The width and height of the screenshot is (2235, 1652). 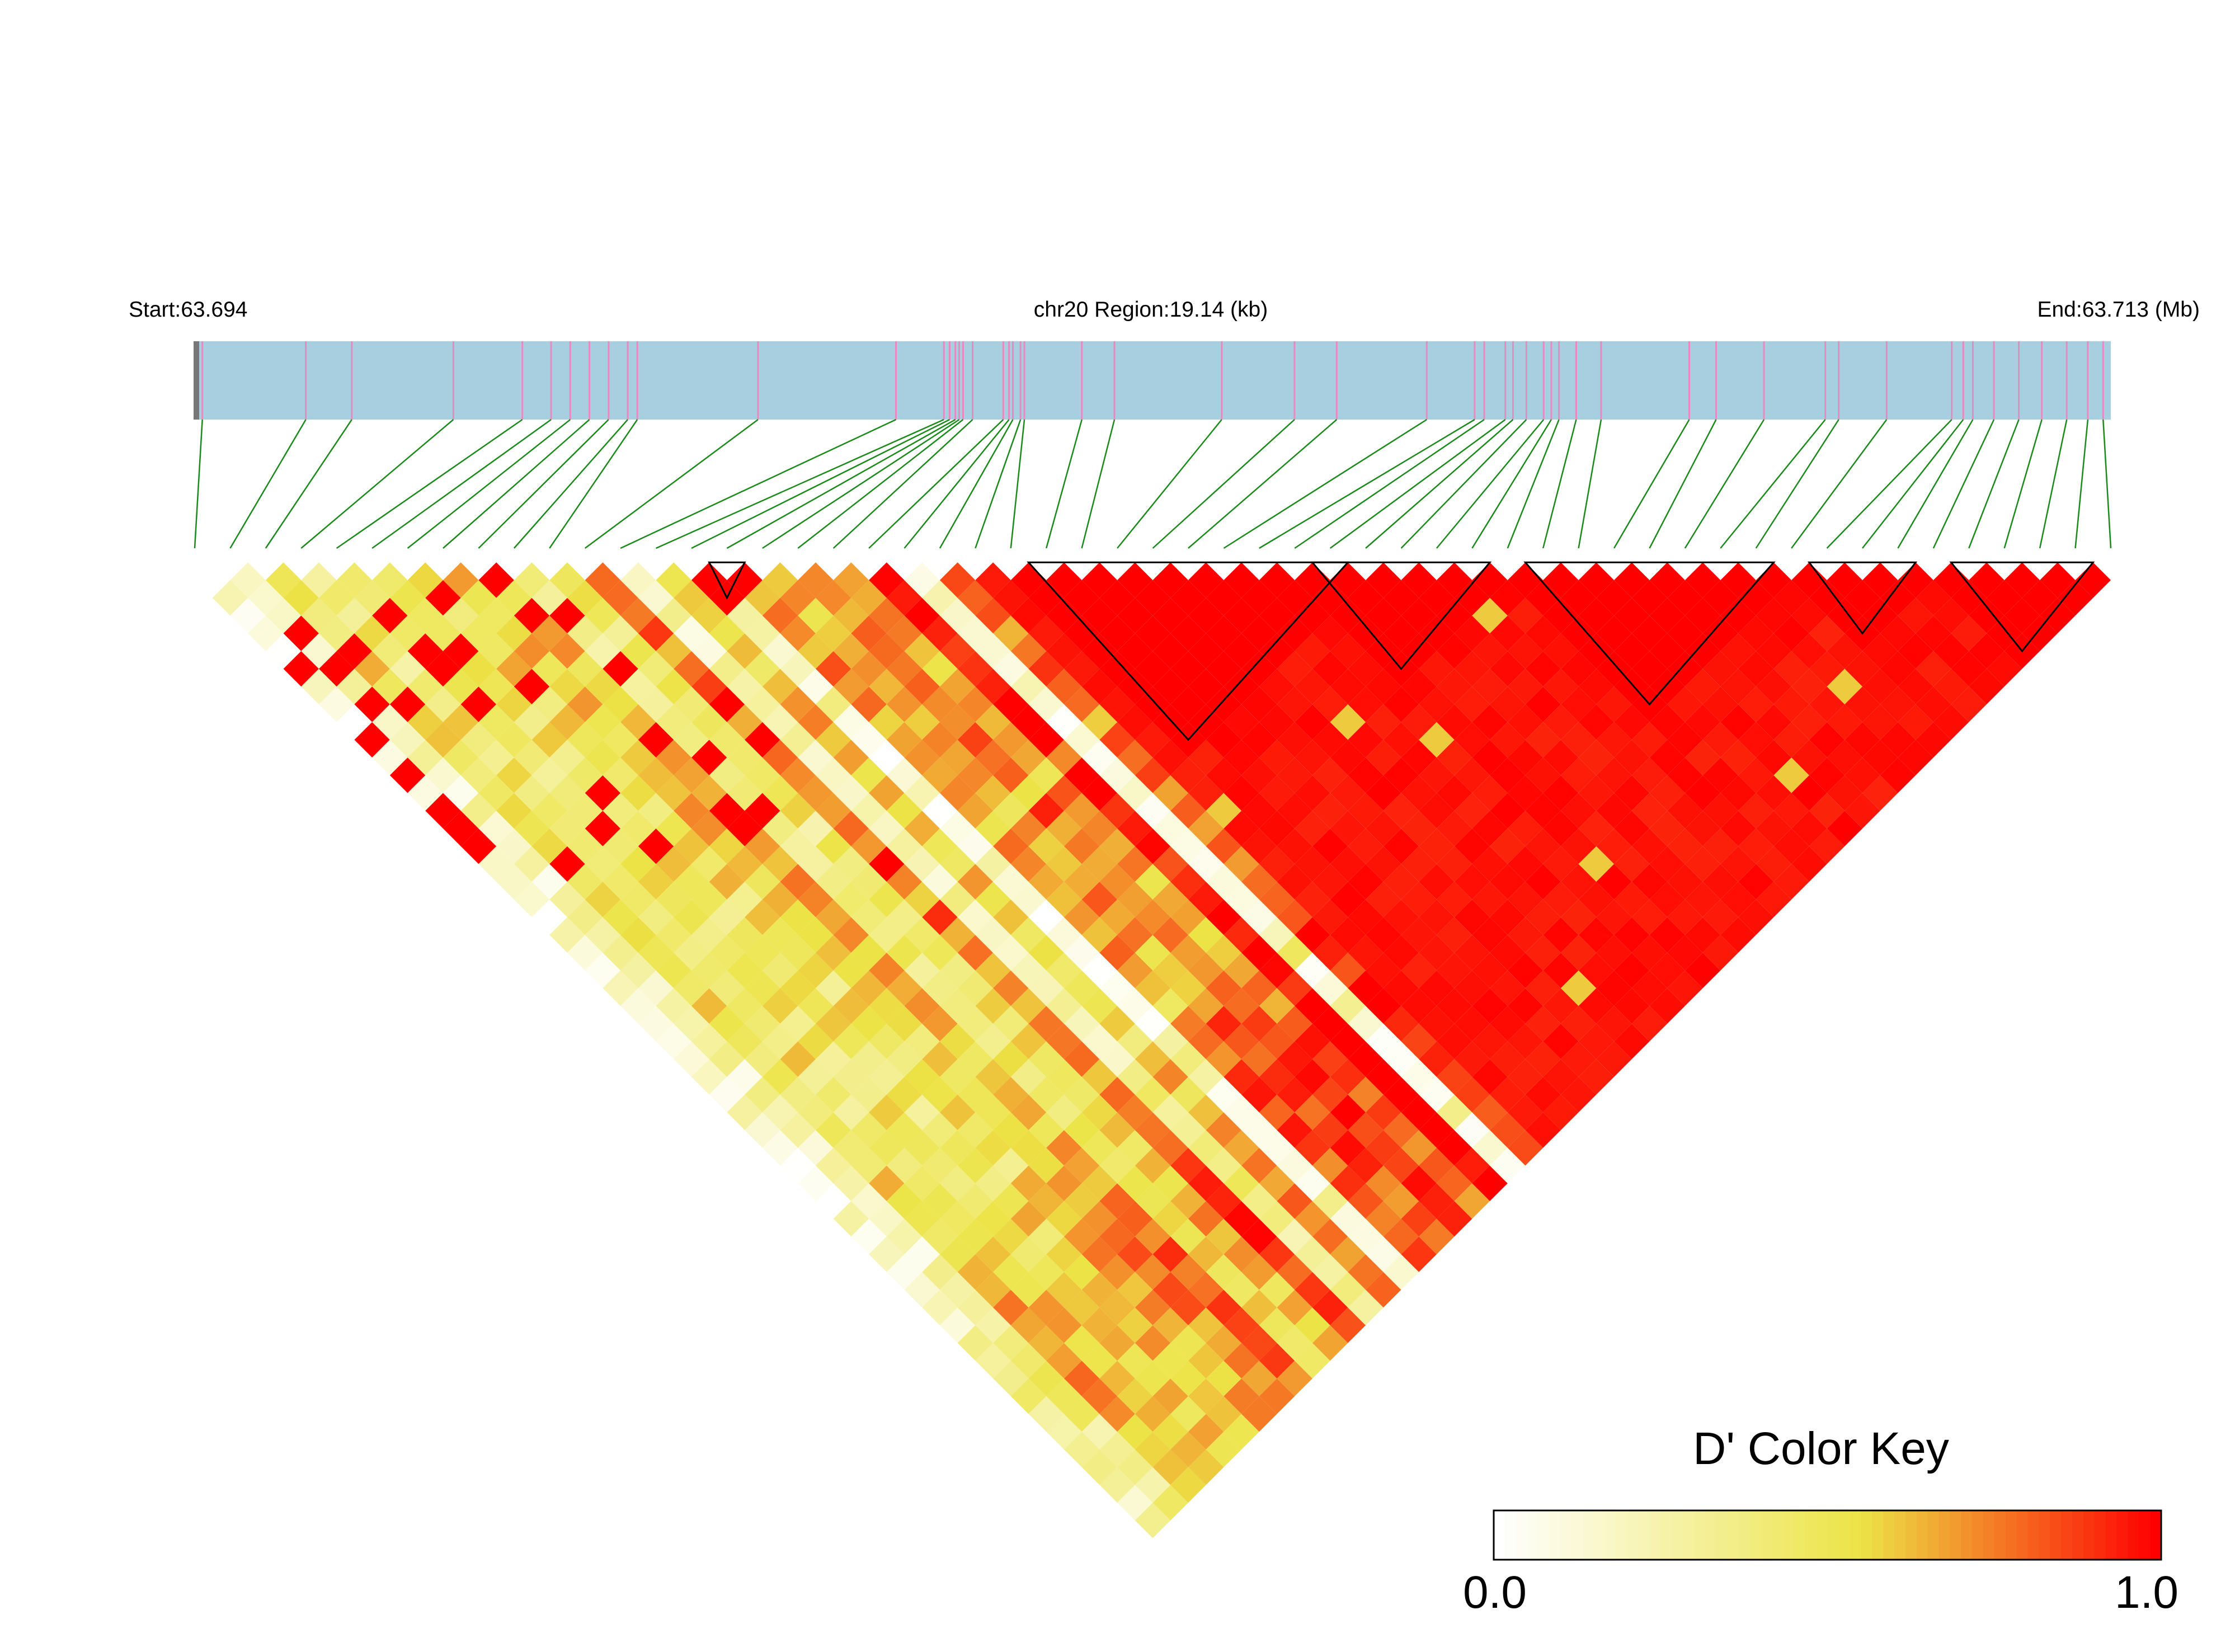 What do you see at coordinates (461, 484) in the screenshot?
I see `snp-connector` at bounding box center [461, 484].